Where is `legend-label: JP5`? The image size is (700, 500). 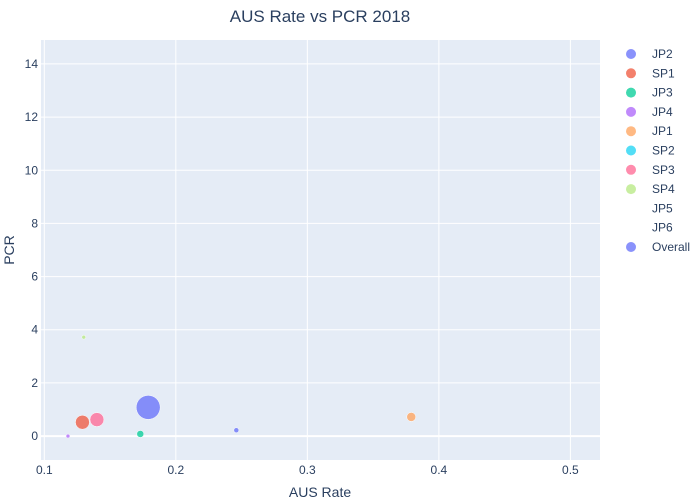 legend-label: JP5 is located at coordinates (662, 208).